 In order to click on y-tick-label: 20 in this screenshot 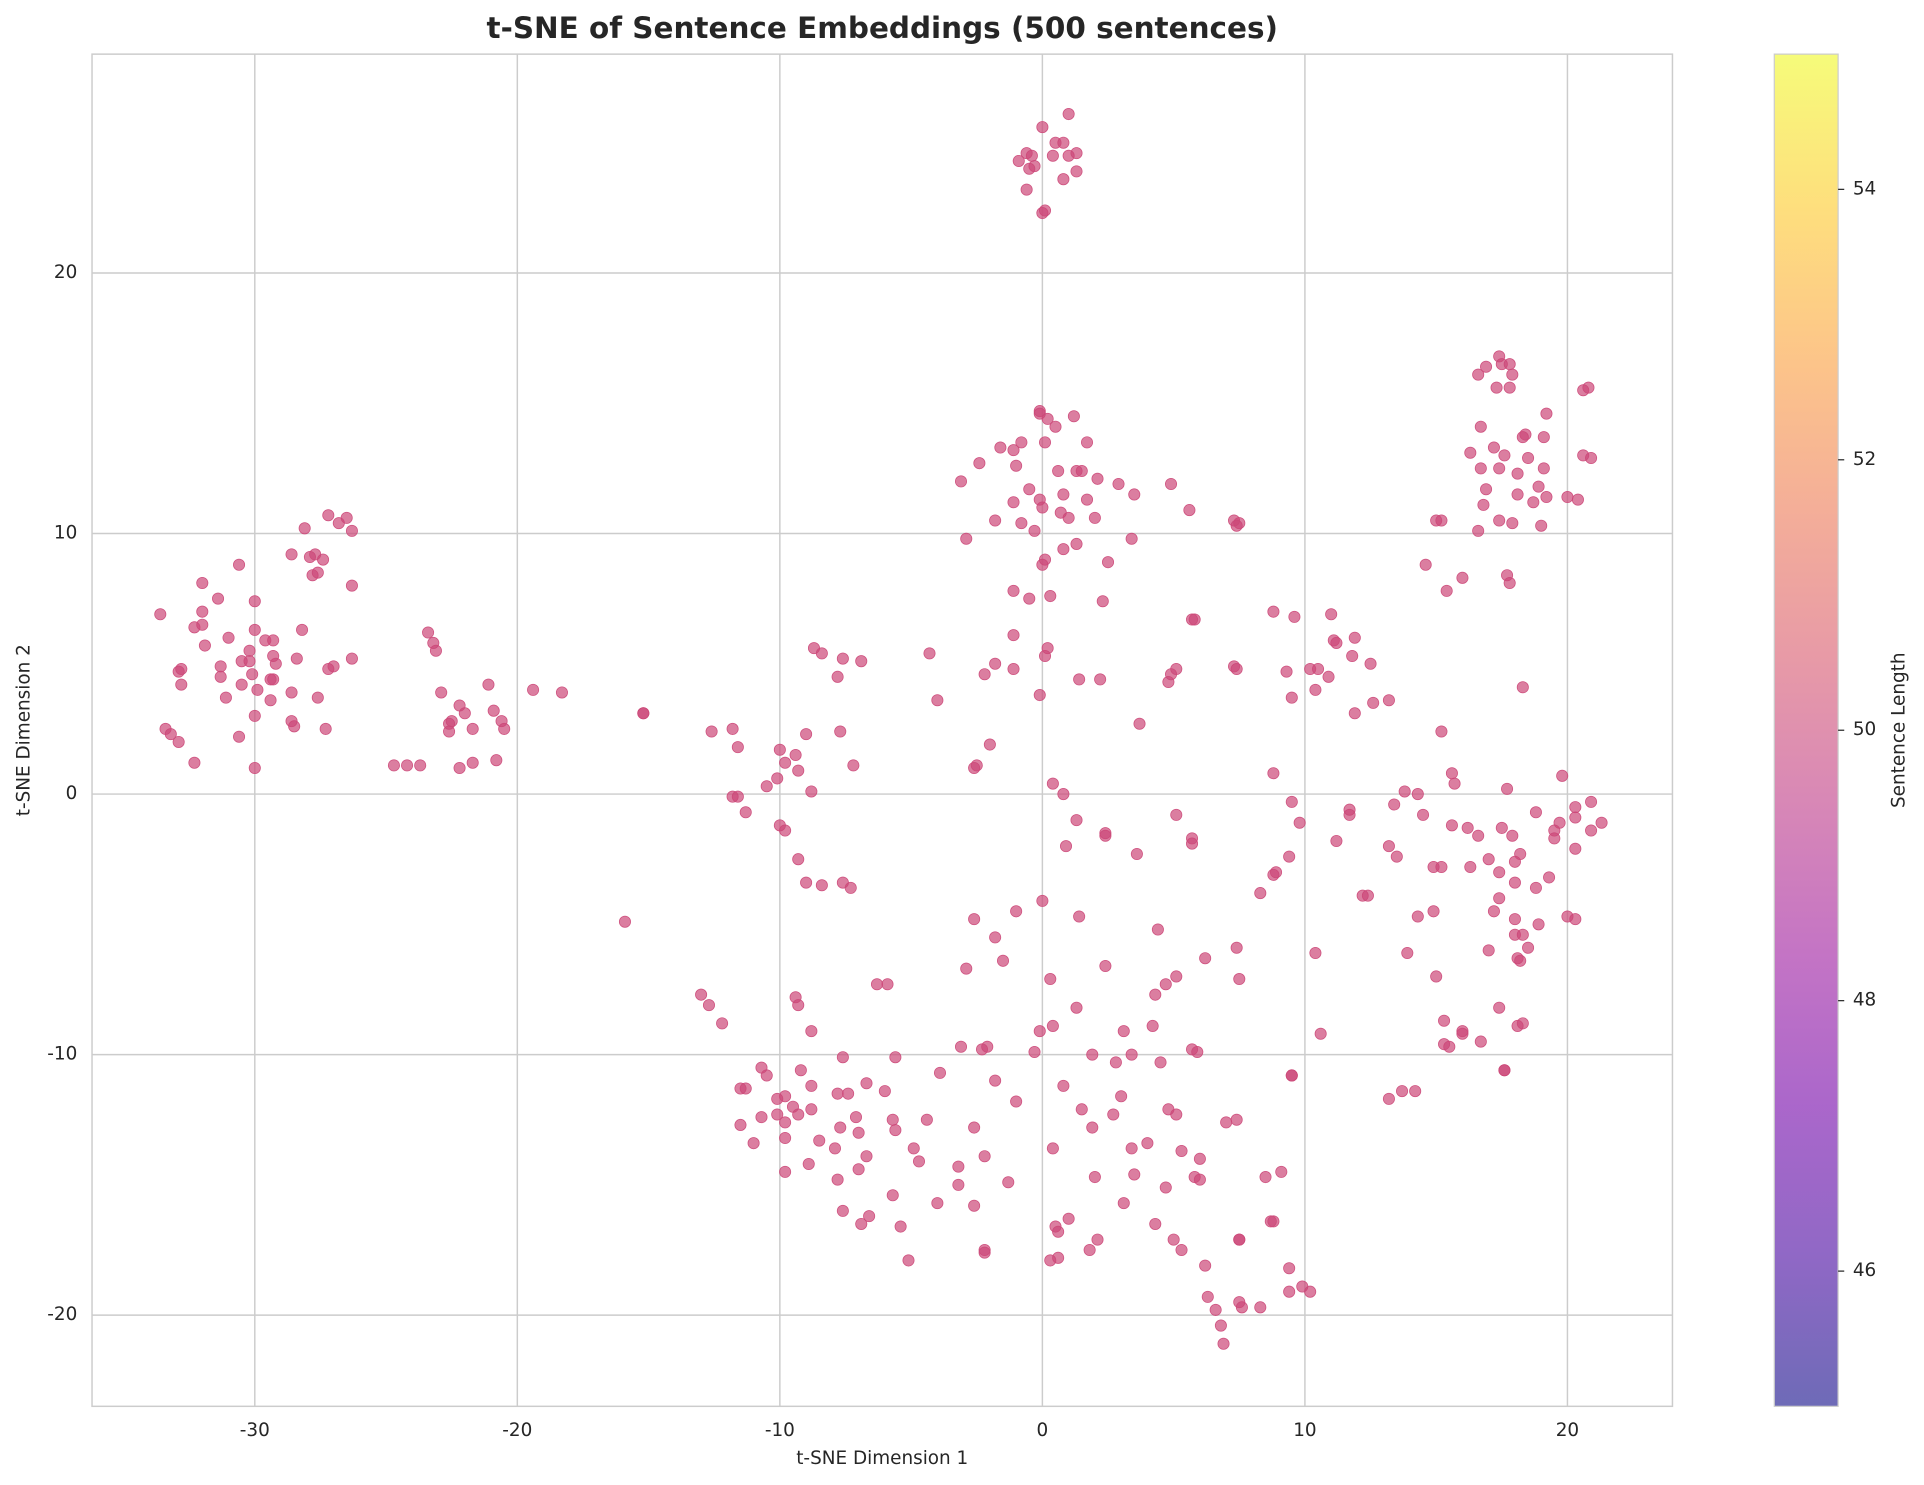, I will do `click(65, 272)`.